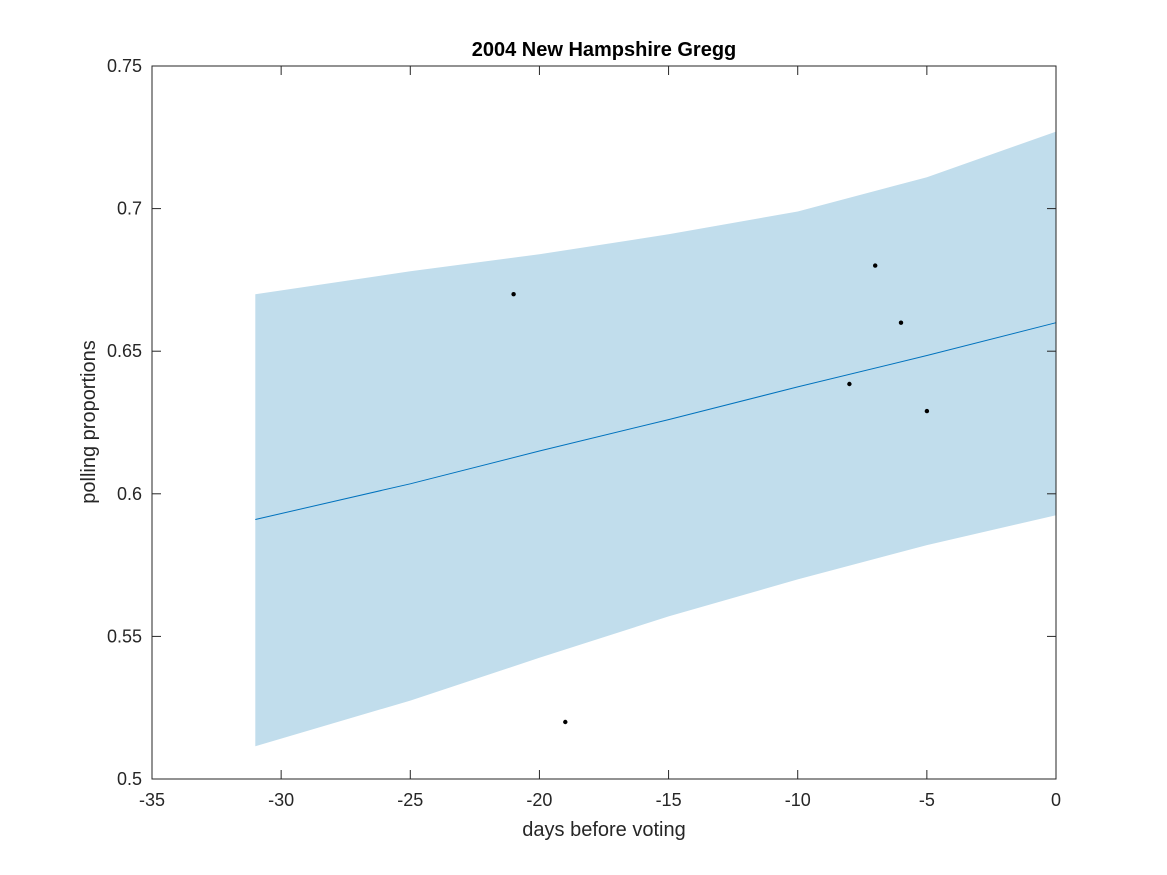 The width and height of the screenshot is (1167, 875). Describe the element at coordinates (669, 800) in the screenshot. I see `x-tick-label: -15` at that location.